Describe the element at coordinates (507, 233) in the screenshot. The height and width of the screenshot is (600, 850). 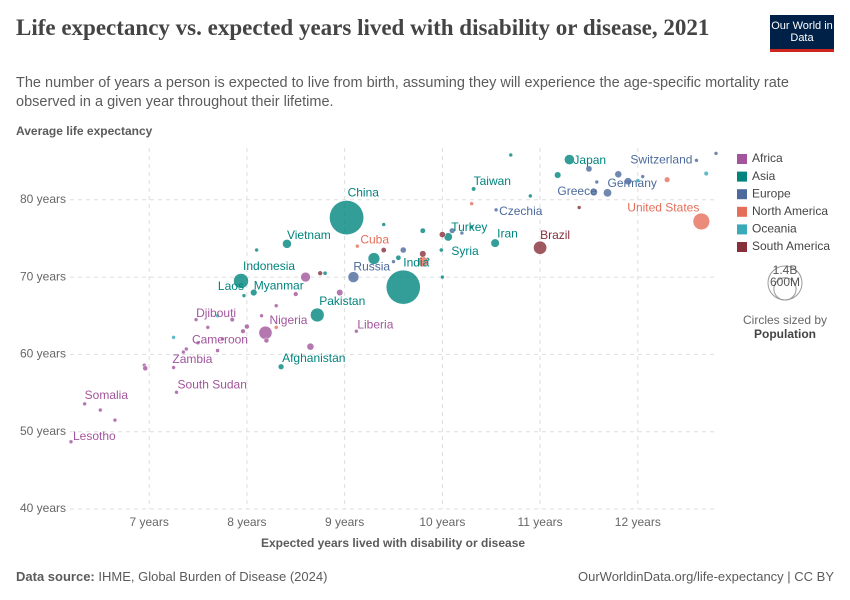
I see `point-label: Iran` at that location.